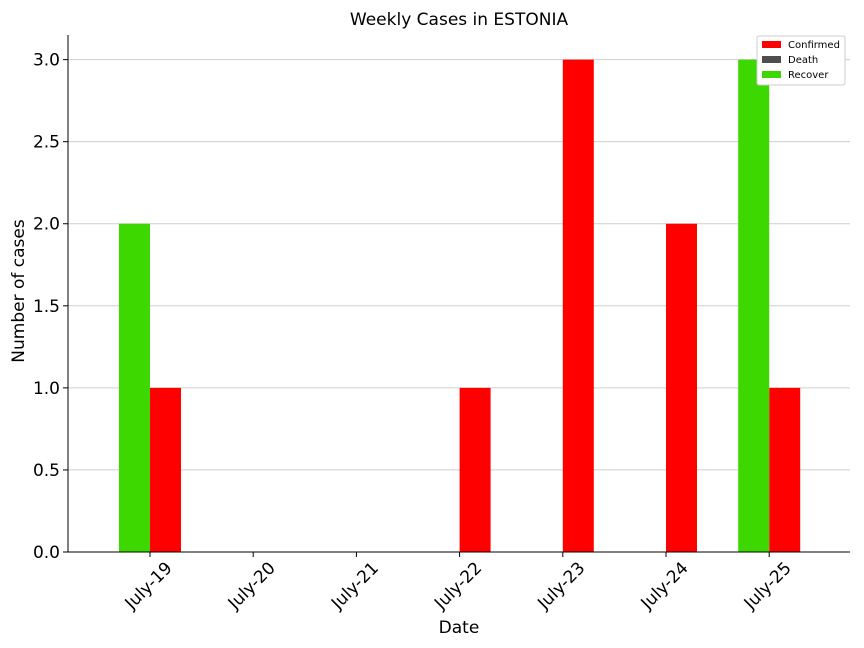  Describe the element at coordinates (252, 586) in the screenshot. I see `x-tick-label: July-20` at that location.